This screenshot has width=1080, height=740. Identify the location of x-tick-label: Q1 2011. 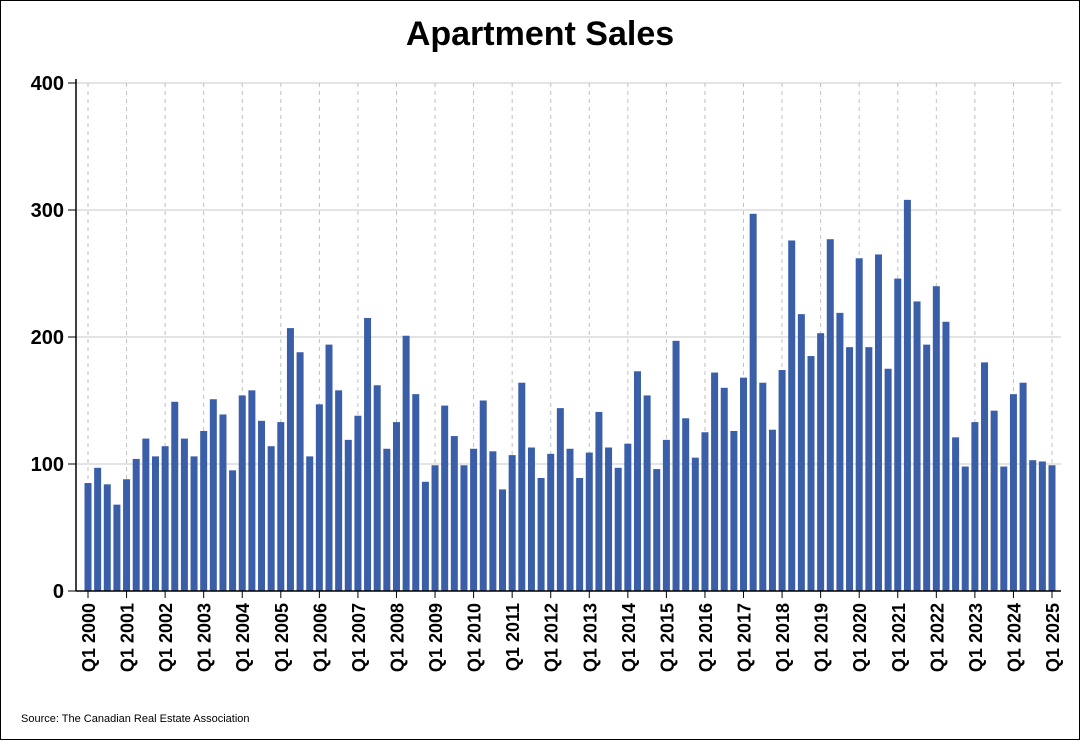
(513, 637).